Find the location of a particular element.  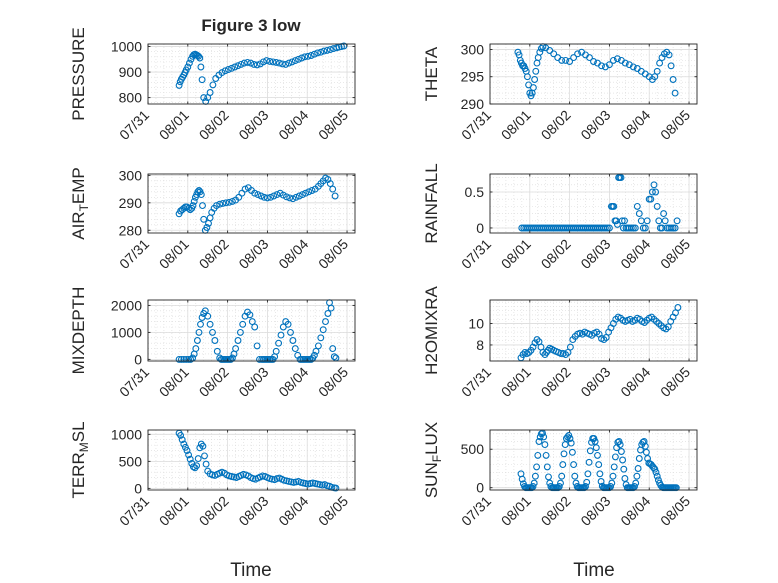

y-tick-label: 0.5 is located at coordinates (475, 192).